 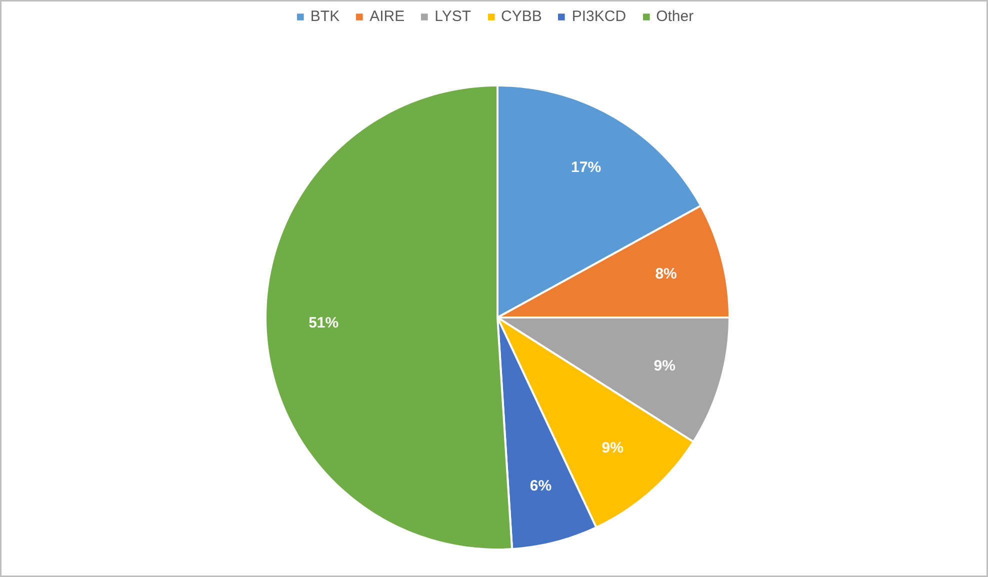 I want to click on legend-label: BTK, so click(x=325, y=16).